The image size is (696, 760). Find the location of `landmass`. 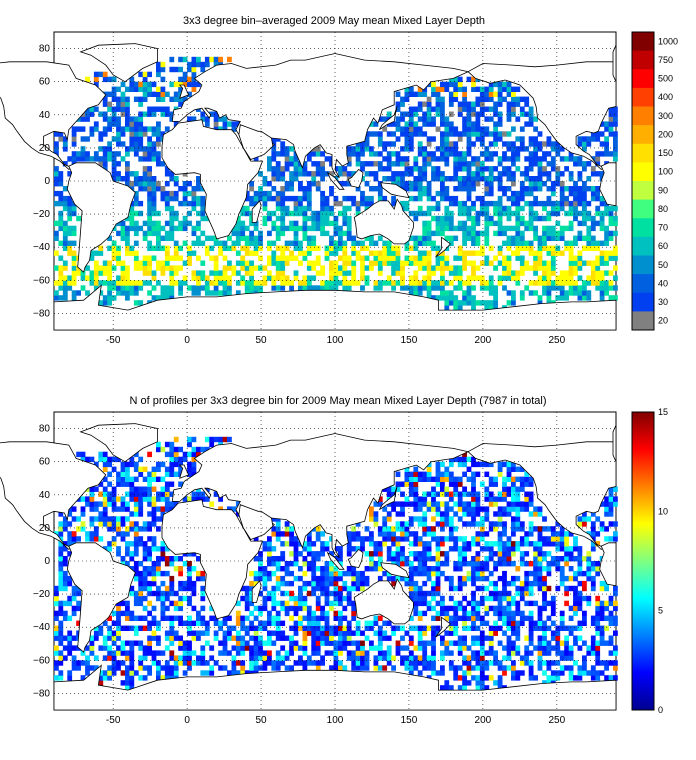

landmass is located at coordinates (395, 190).